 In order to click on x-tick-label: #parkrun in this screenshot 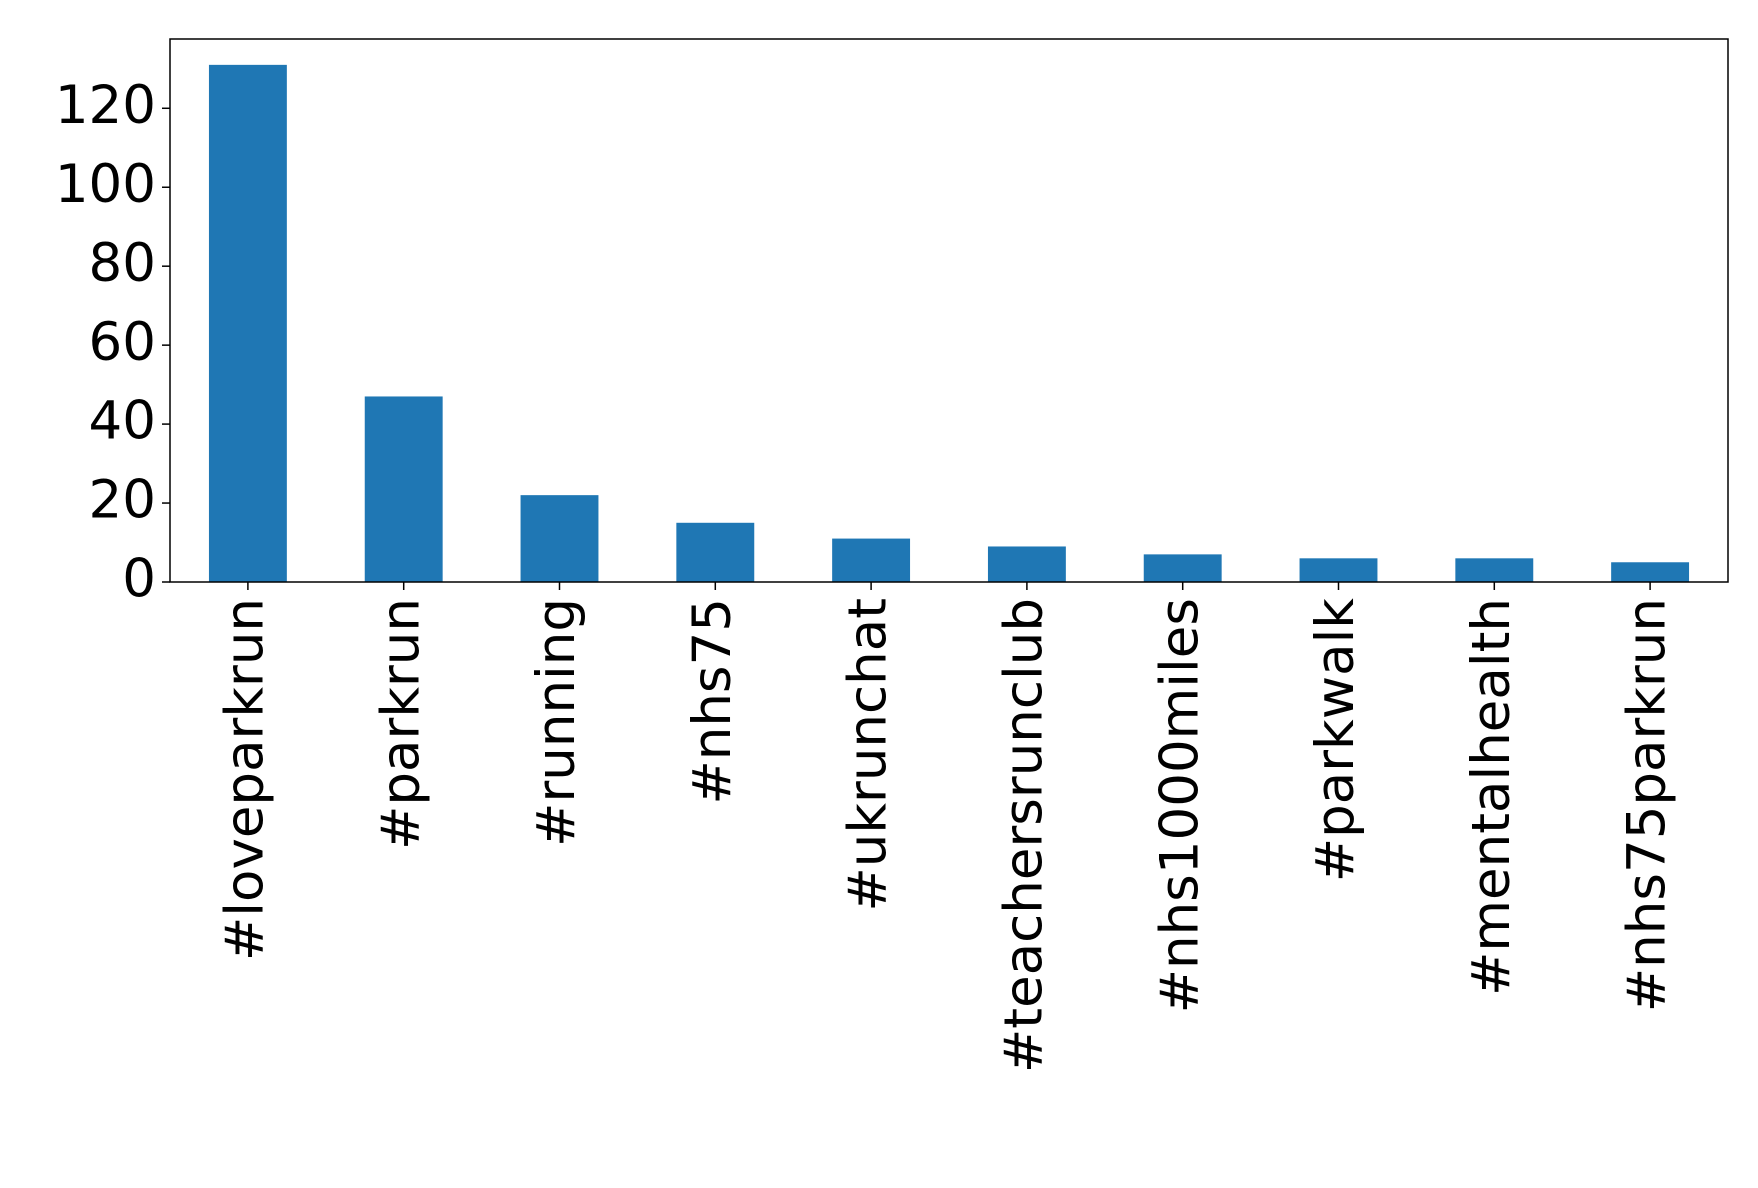, I will do `click(400, 724)`.